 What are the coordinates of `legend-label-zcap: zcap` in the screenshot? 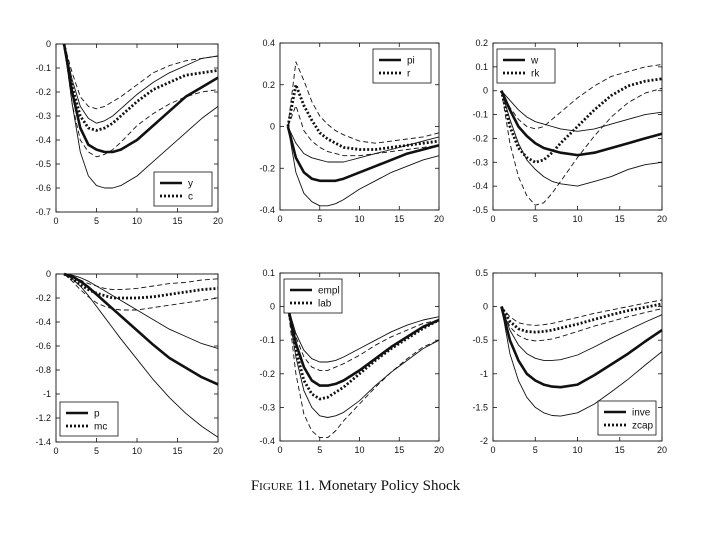 It's located at (643, 426).